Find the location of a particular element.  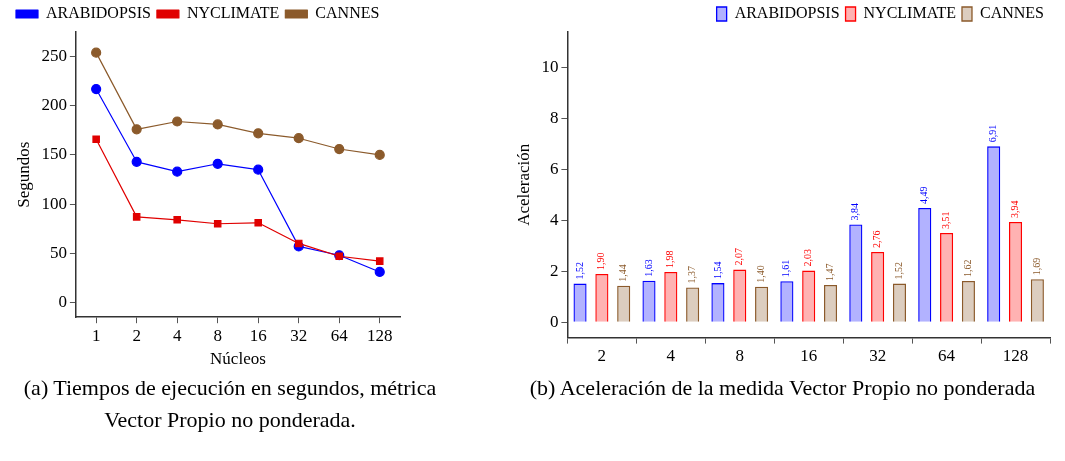

y-tick-label: 250 is located at coordinates (54, 56).